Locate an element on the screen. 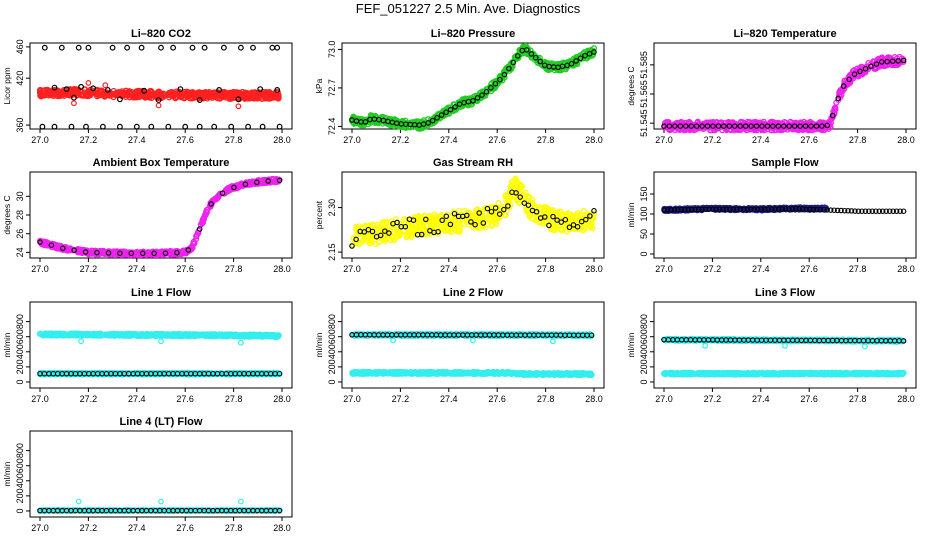  series-box-temperature-average is located at coordinates (160, 217).